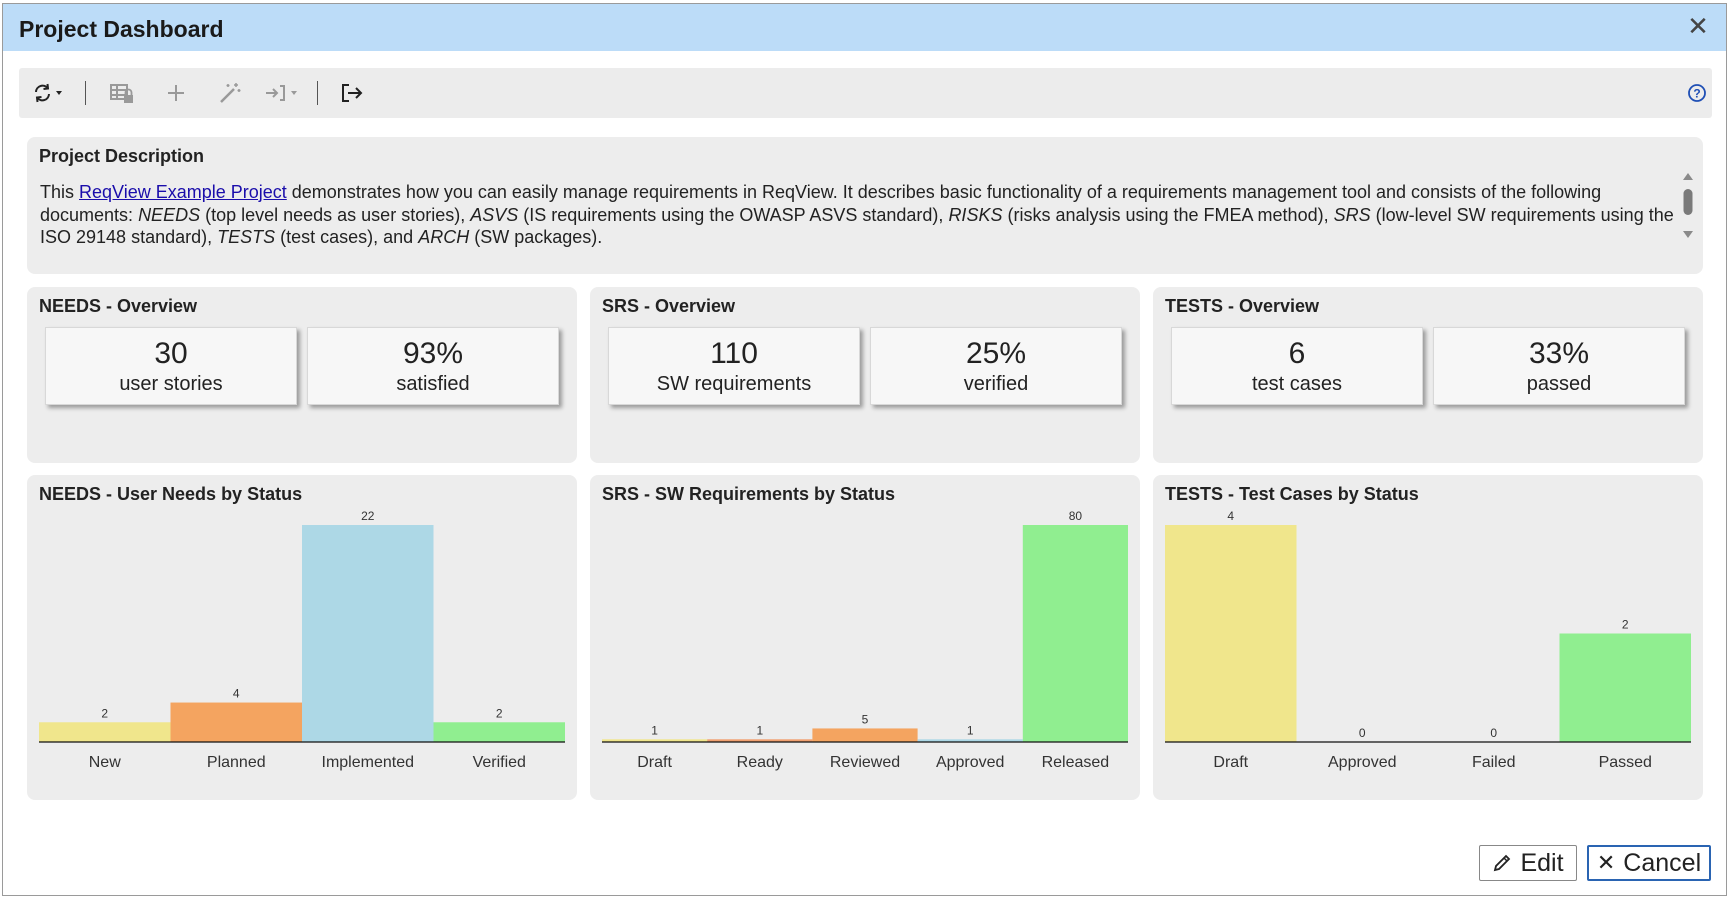  Describe the element at coordinates (1542, 862) in the screenshot. I see `edit-label: Edit` at that location.